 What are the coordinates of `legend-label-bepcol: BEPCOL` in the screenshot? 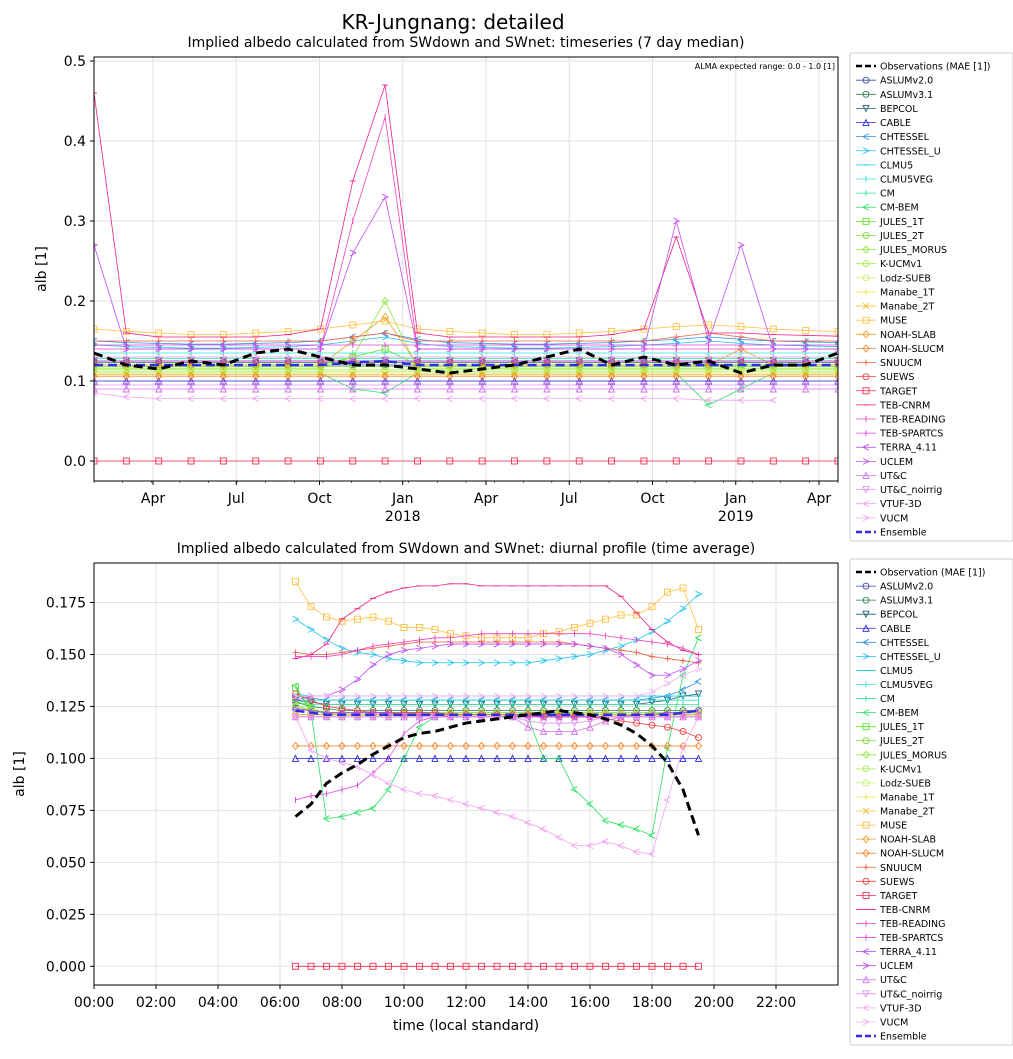 It's located at (899, 615).